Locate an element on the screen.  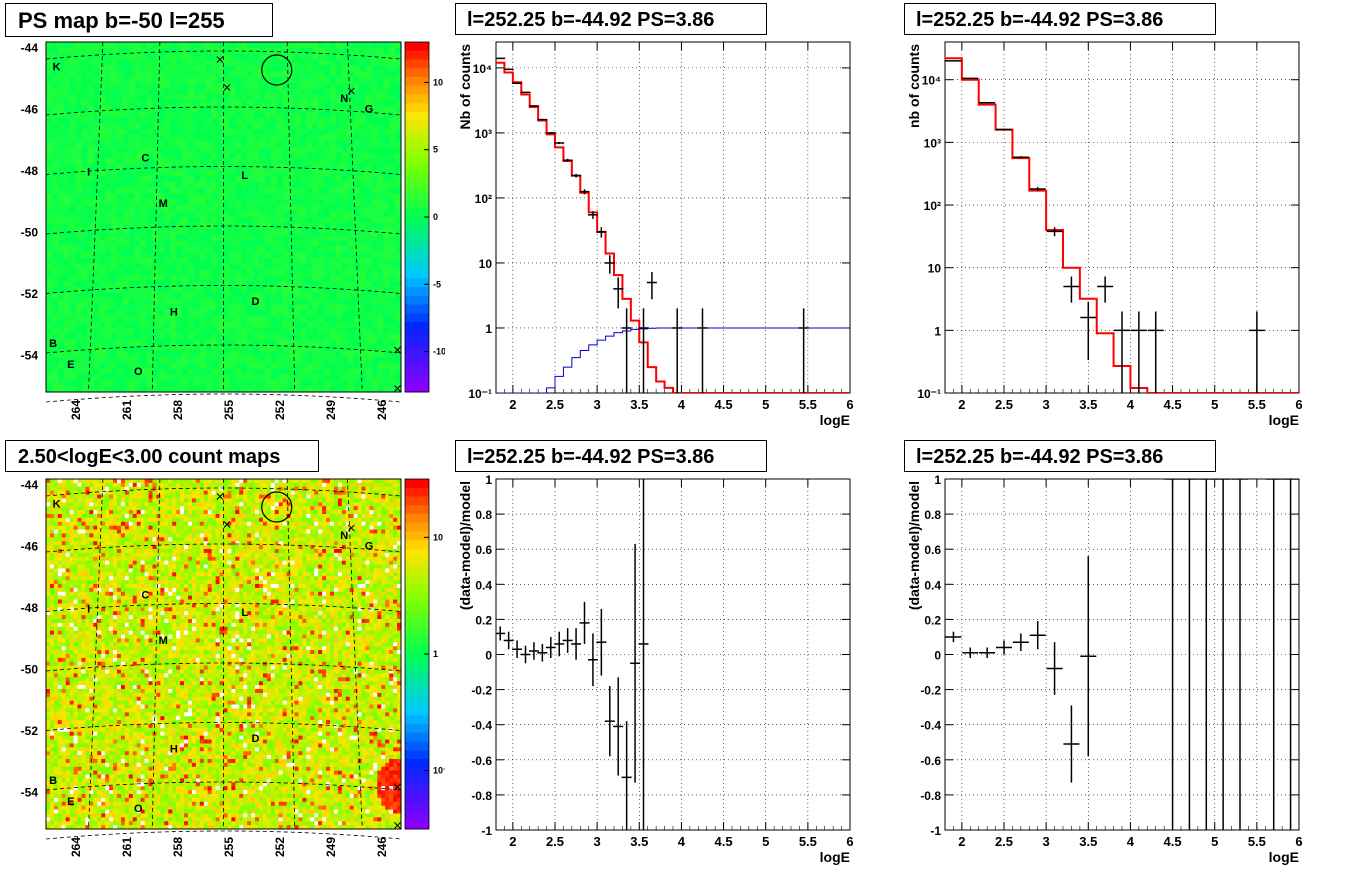
colorbar-tick-label: -10 is located at coordinates (439, 352).